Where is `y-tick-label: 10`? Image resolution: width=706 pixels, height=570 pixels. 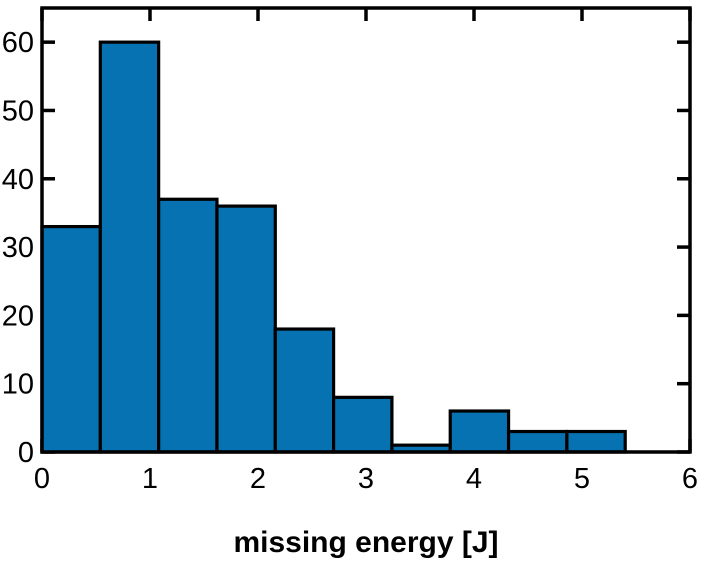 y-tick-label: 10 is located at coordinates (18, 385).